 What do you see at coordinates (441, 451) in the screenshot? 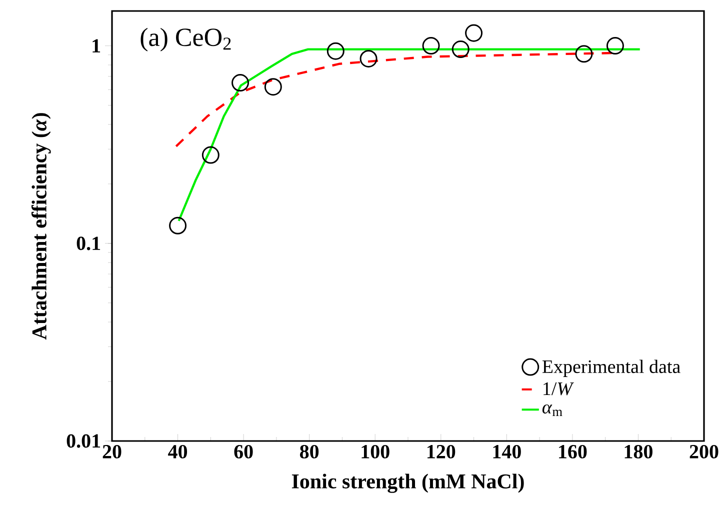
I see `x-tick-label: 120` at bounding box center [441, 451].